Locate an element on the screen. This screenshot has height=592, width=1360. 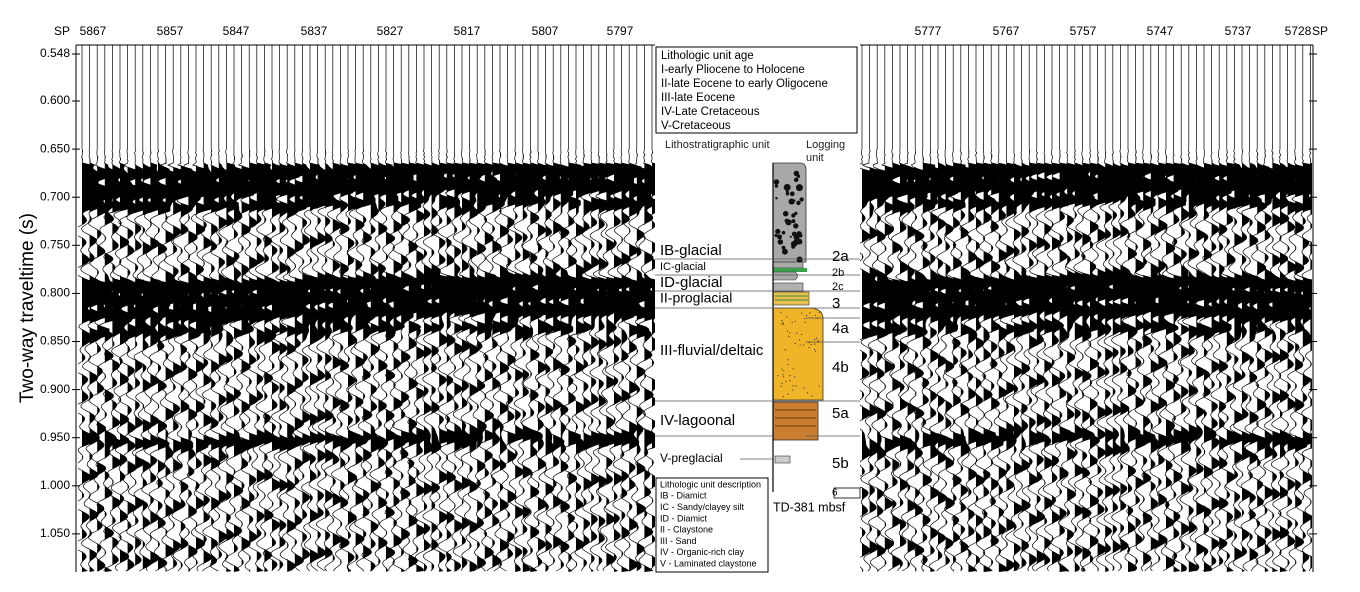
litho-unit-label: V-preglacial is located at coordinates (691, 458).